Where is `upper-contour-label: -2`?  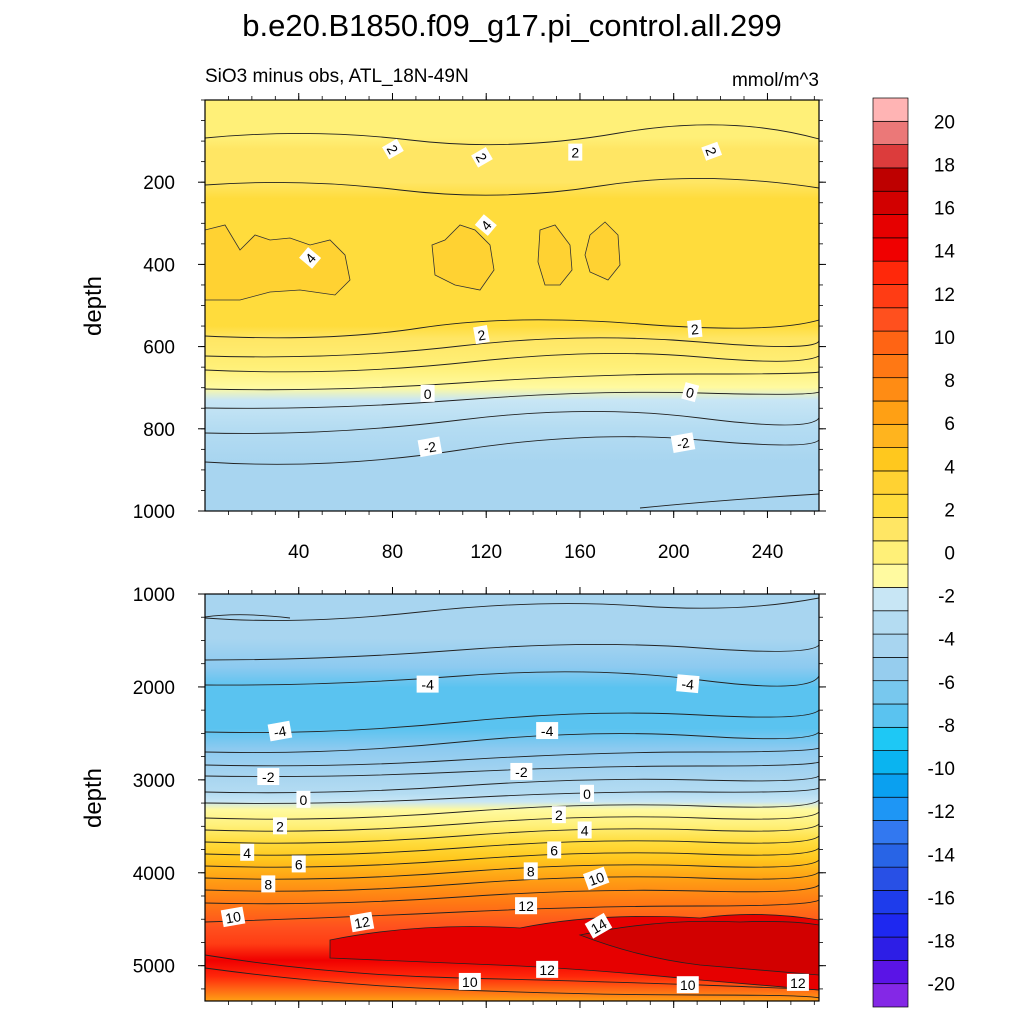 upper-contour-label: -2 is located at coordinates (430, 447).